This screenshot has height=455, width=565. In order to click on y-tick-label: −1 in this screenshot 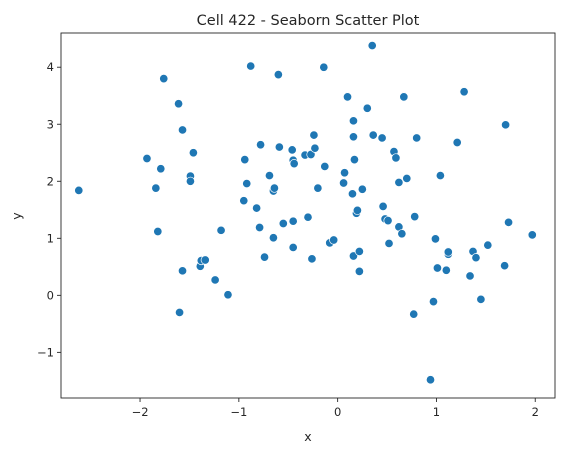, I will do `click(45, 352)`.